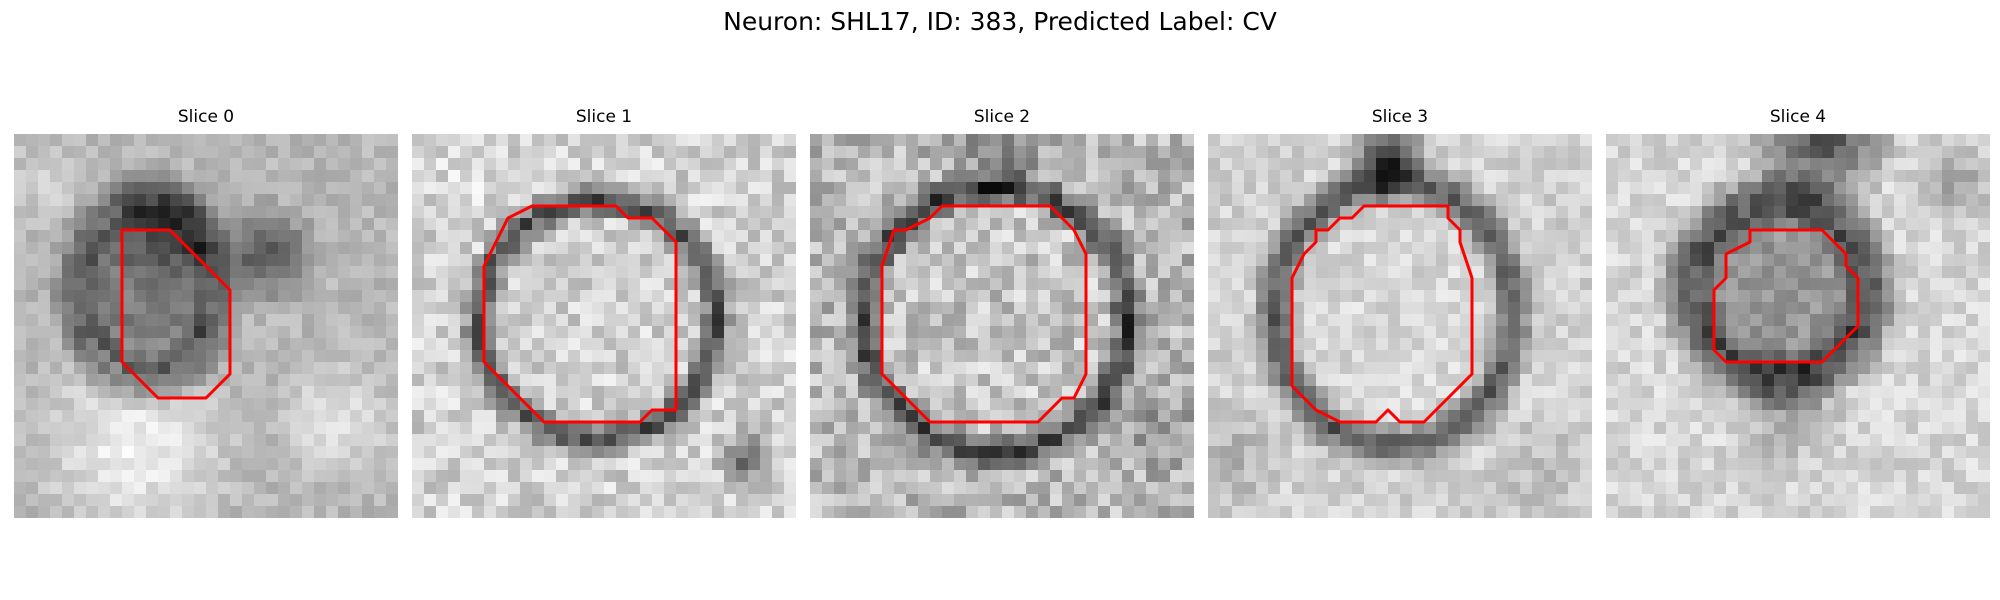 This screenshot has height=600, width=2000. What do you see at coordinates (604, 117) in the screenshot?
I see `slice-title-1: Slice 1` at bounding box center [604, 117].